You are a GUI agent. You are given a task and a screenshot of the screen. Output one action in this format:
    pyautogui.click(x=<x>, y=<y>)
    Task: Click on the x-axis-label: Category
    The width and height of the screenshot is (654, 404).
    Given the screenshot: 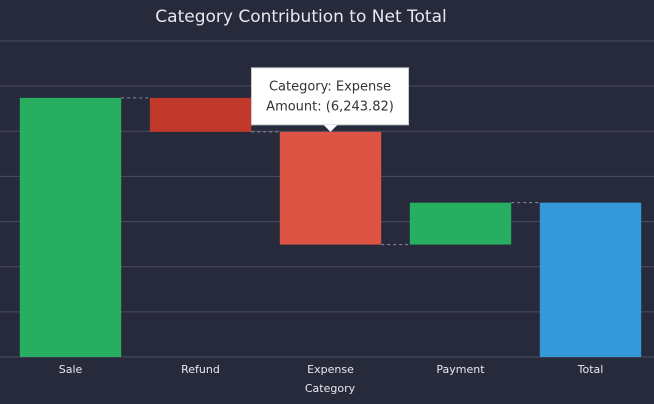 What is the action you would take?
    pyautogui.click(x=330, y=388)
    